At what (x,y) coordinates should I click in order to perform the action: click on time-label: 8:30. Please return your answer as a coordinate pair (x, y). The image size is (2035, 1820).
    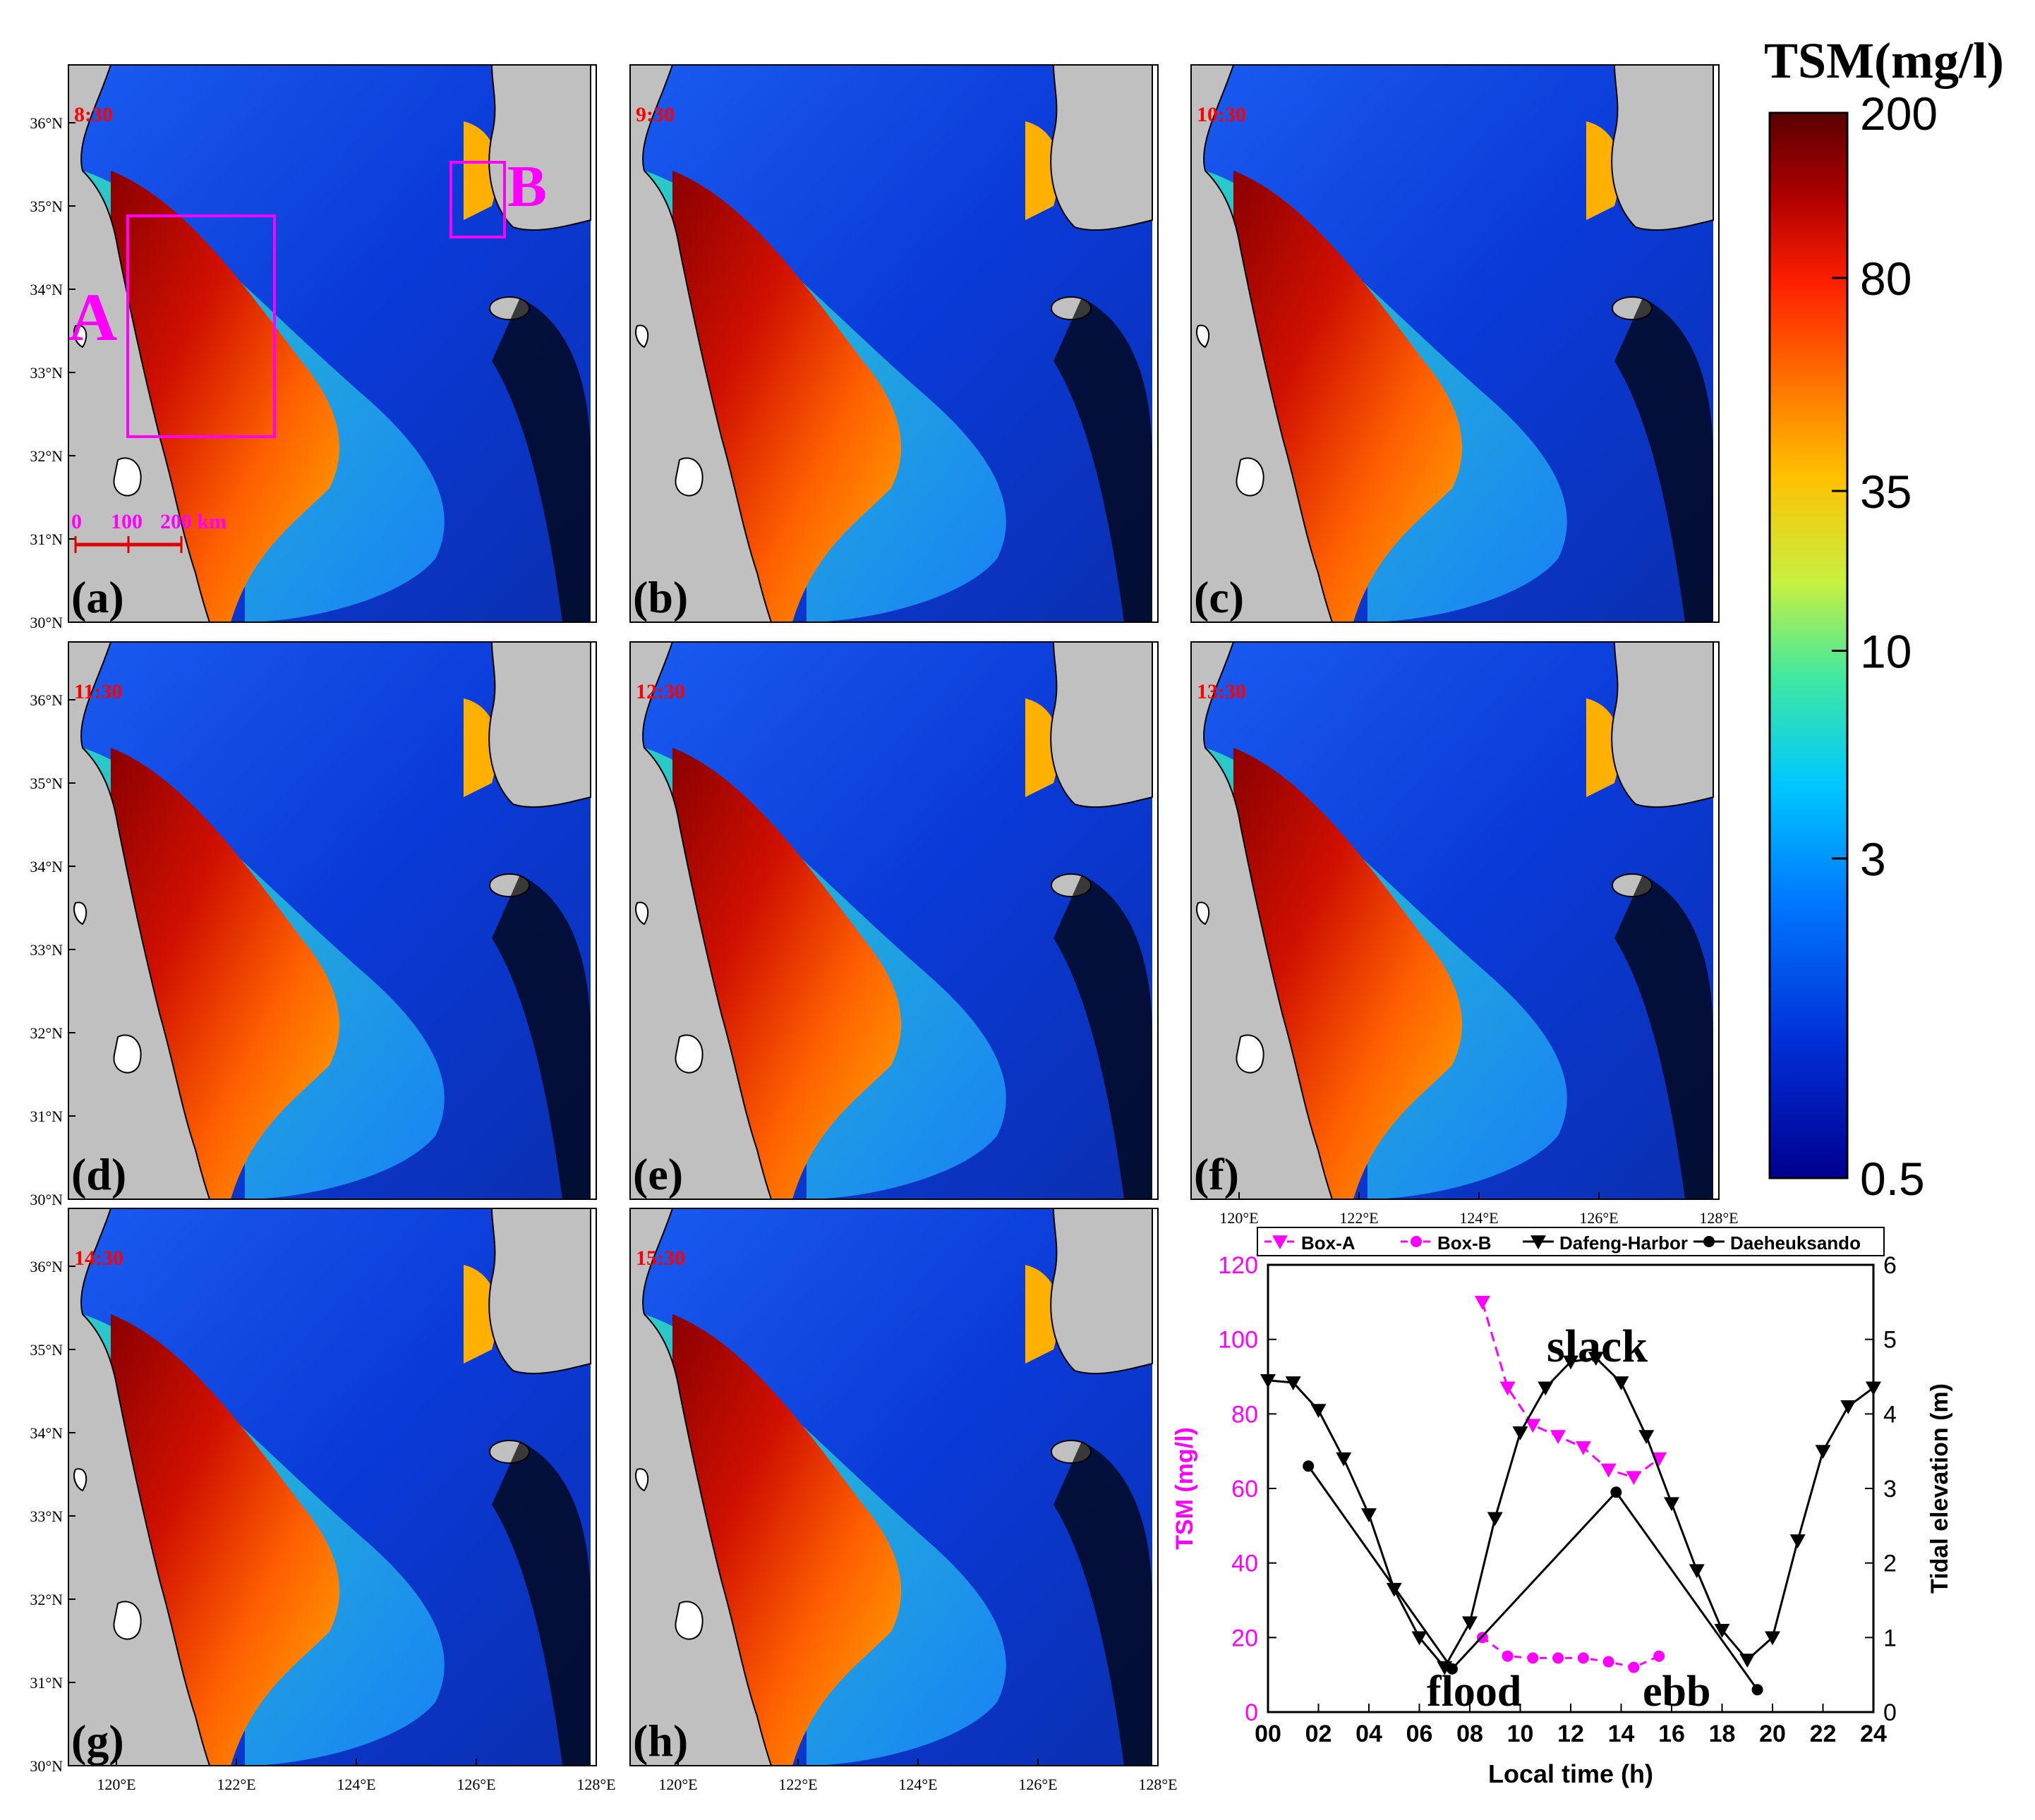
    Looking at the image, I should click on (93, 115).